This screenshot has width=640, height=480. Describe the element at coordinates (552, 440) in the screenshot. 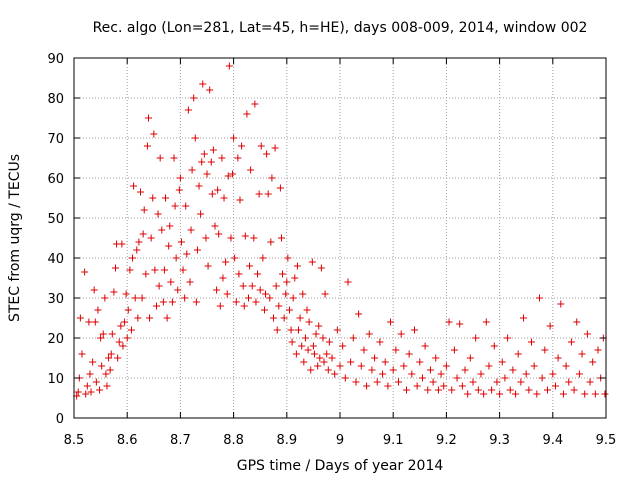

I see `x-tick-label: 9.4` at that location.